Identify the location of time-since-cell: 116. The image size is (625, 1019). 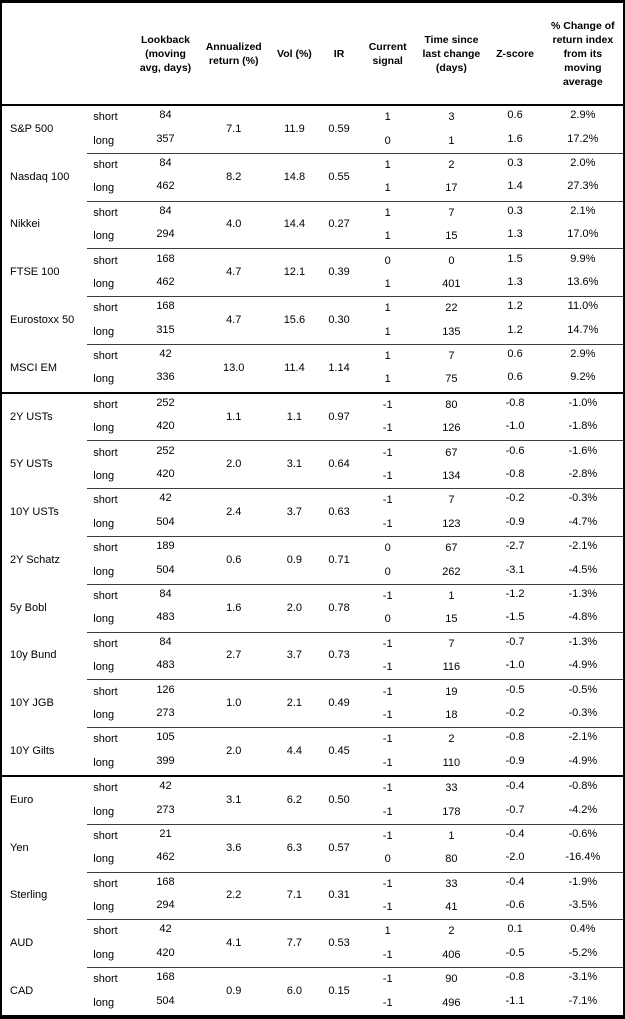
(451, 667).